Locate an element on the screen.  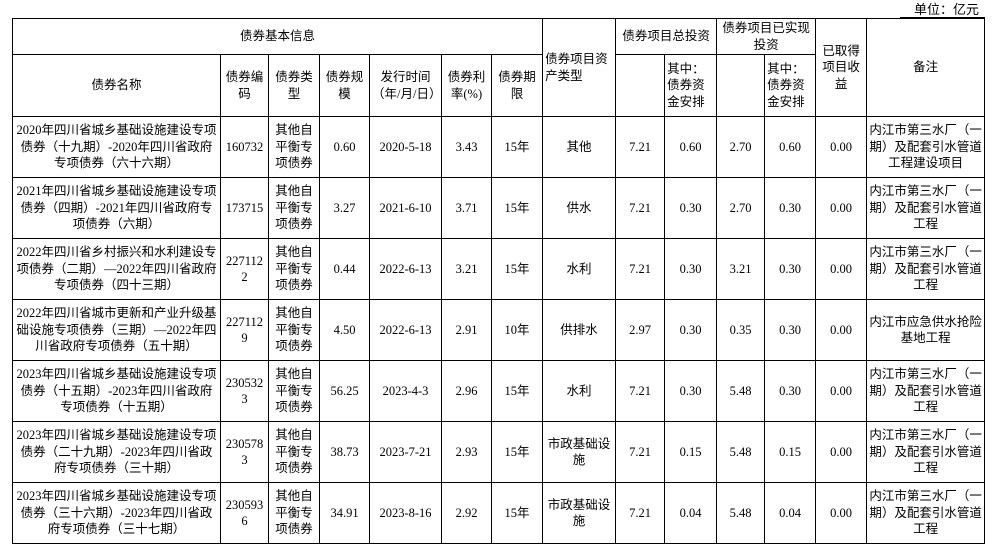
cell-issue-date: 2023-8-16 is located at coordinates (405, 513).